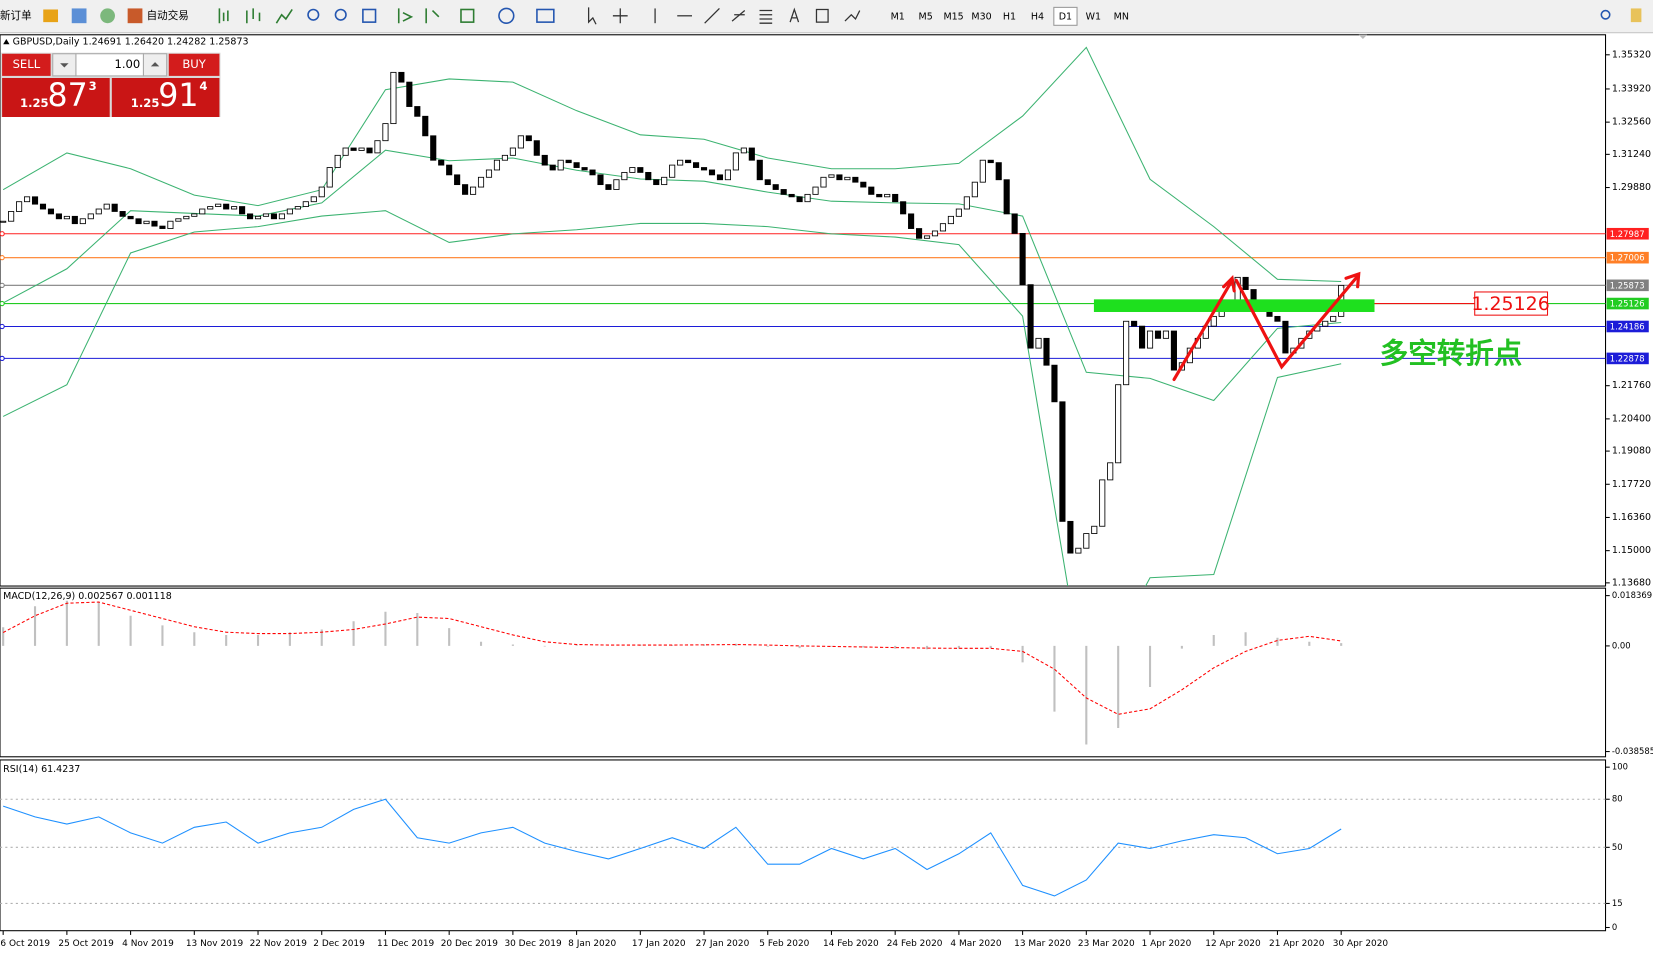 Image resolution: width=1653 pixels, height=956 pixels. Describe the element at coordinates (41, 769) in the screenshot. I see `rsi-label: RSI(14) 61.4237` at that location.